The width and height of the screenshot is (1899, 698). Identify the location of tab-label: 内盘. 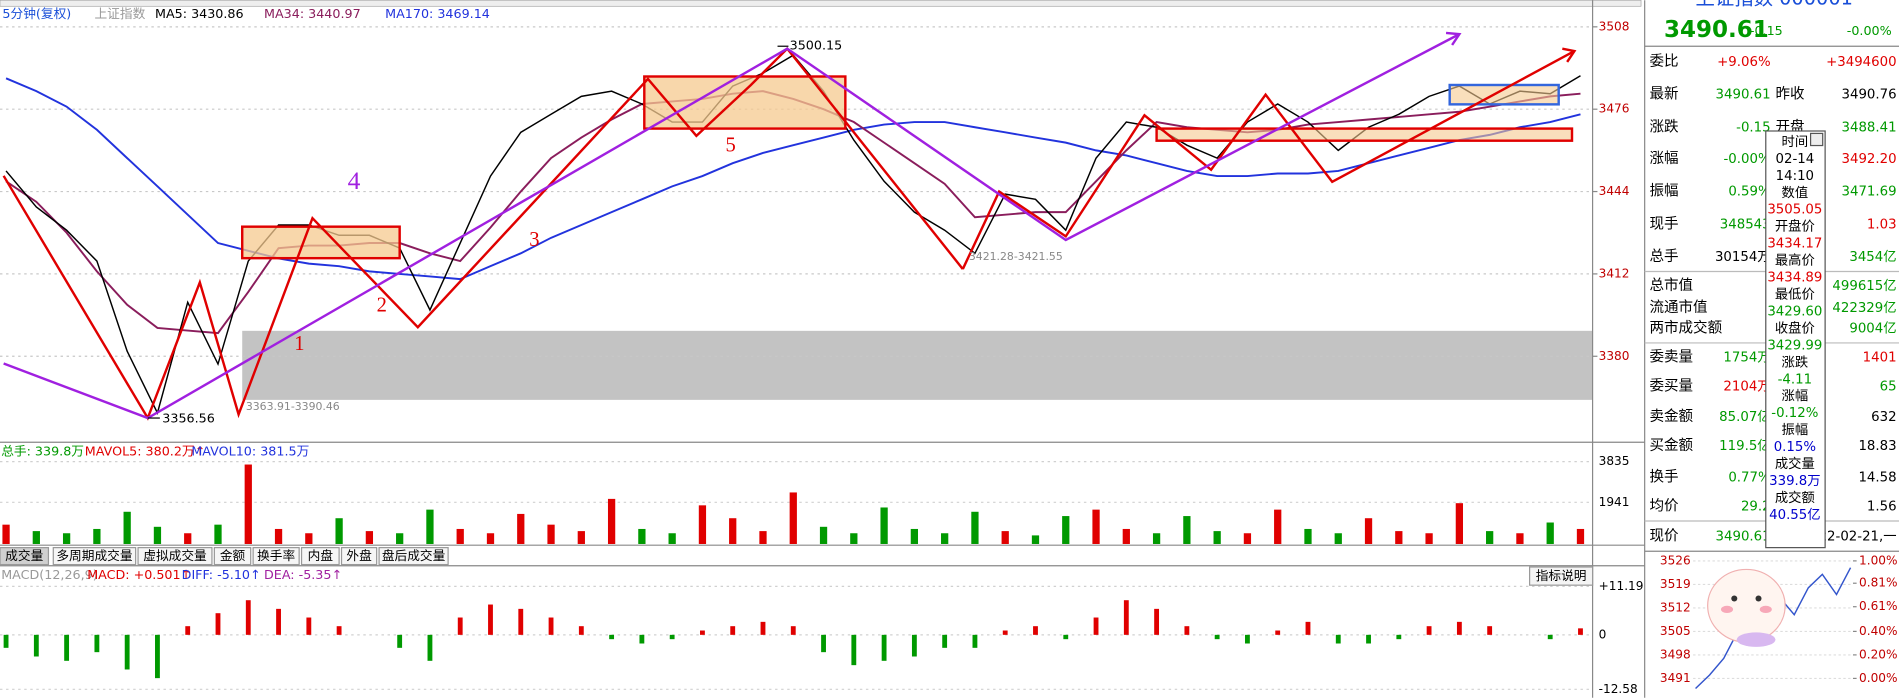
(321, 555).